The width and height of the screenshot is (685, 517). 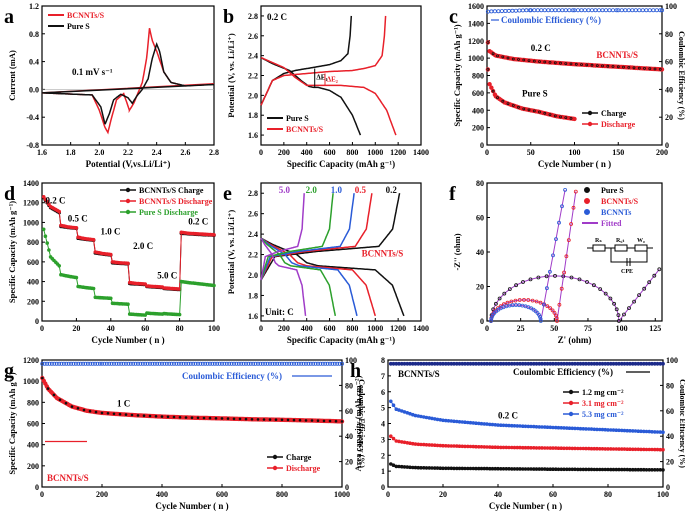 What do you see at coordinates (487, 328) in the screenshot?
I see `x-tick-label-f: 0` at bounding box center [487, 328].